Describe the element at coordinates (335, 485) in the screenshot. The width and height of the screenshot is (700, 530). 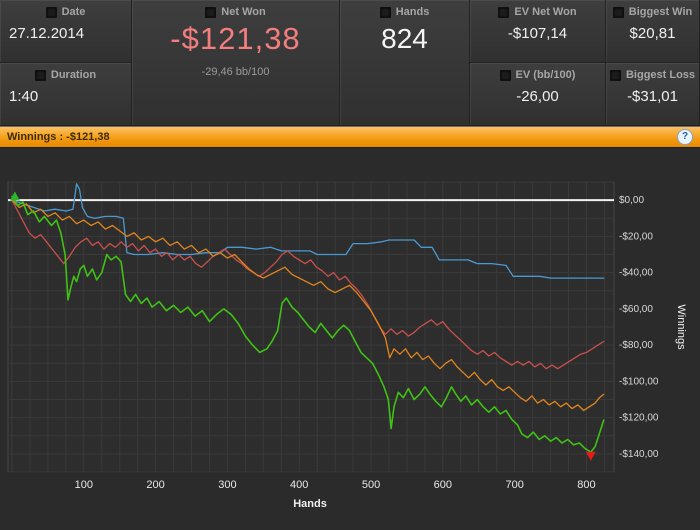
I see `x-axis-labels: 100 200 300 400 500 600 700 800` at that location.